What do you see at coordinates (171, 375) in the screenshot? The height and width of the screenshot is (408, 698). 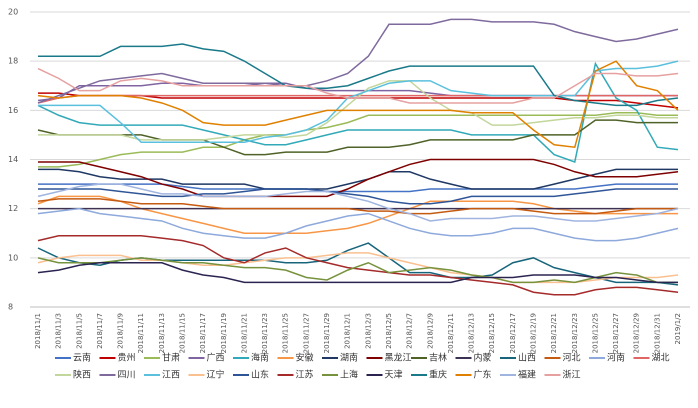 I see `legend-label: 江西` at bounding box center [171, 375].